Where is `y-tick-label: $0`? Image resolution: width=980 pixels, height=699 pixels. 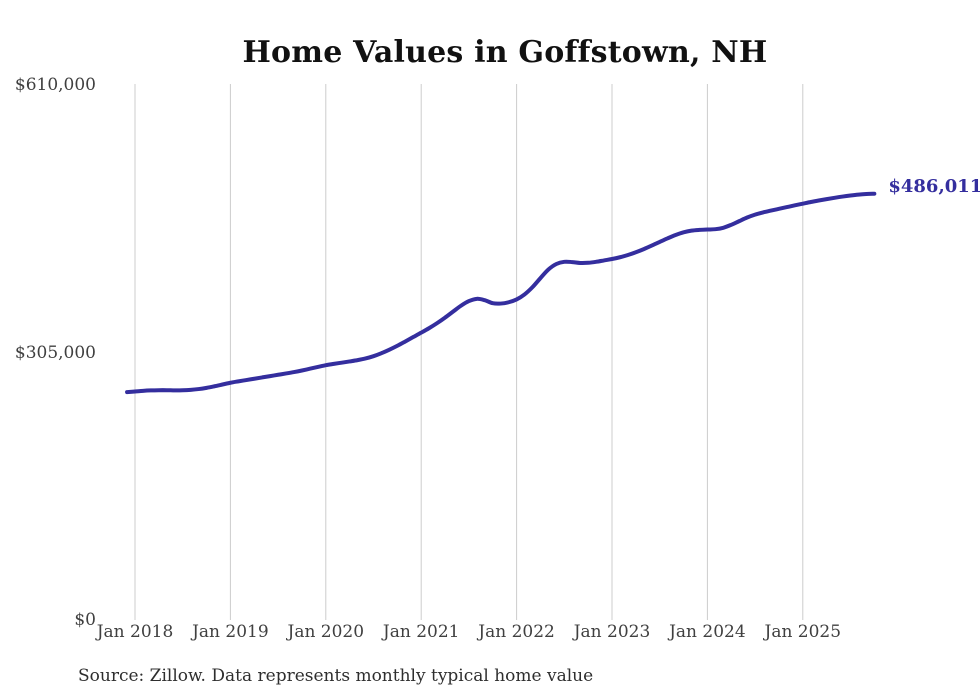
y-tick-label: $0 is located at coordinates (85, 620).